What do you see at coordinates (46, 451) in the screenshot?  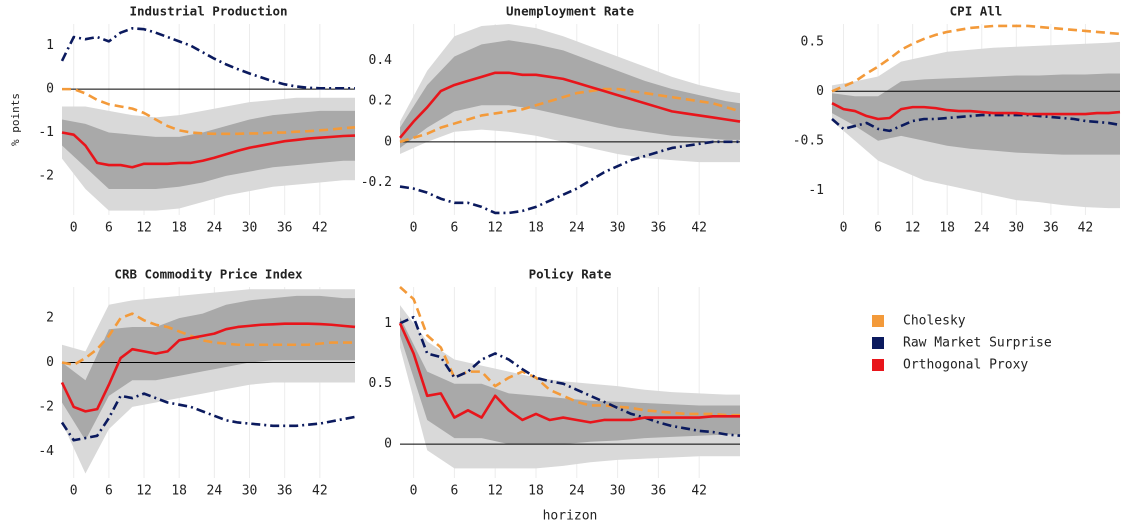 I see `y-tick-label: -4` at bounding box center [46, 451].